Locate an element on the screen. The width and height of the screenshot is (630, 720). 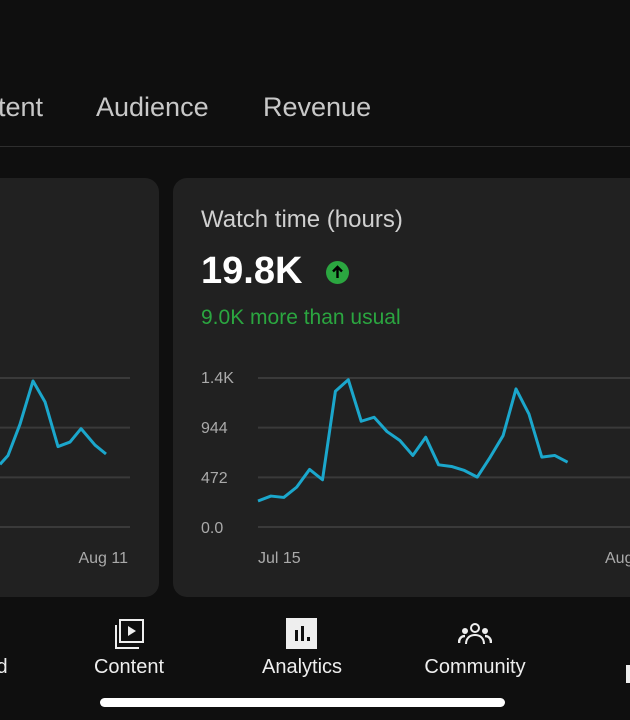
y-tick-label: 472 is located at coordinates (214, 478).